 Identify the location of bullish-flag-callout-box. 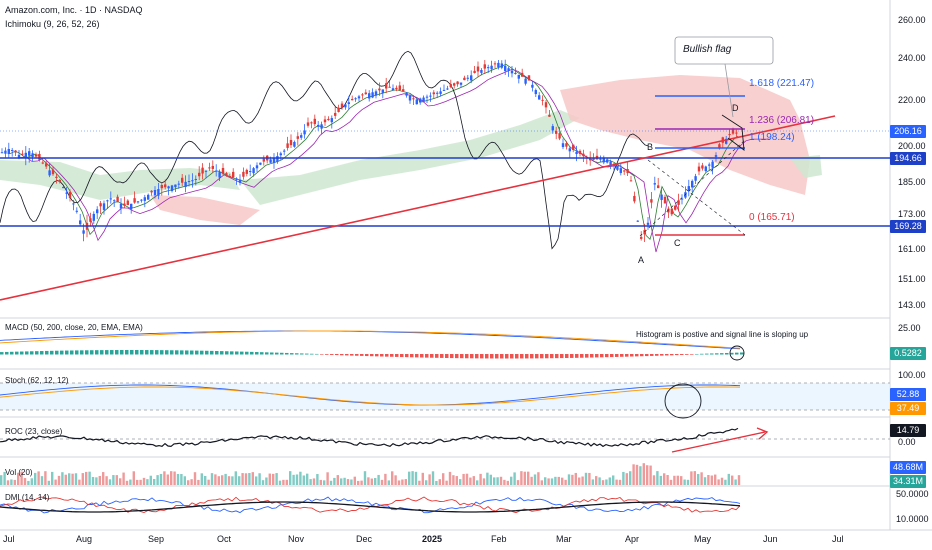
(724, 50).